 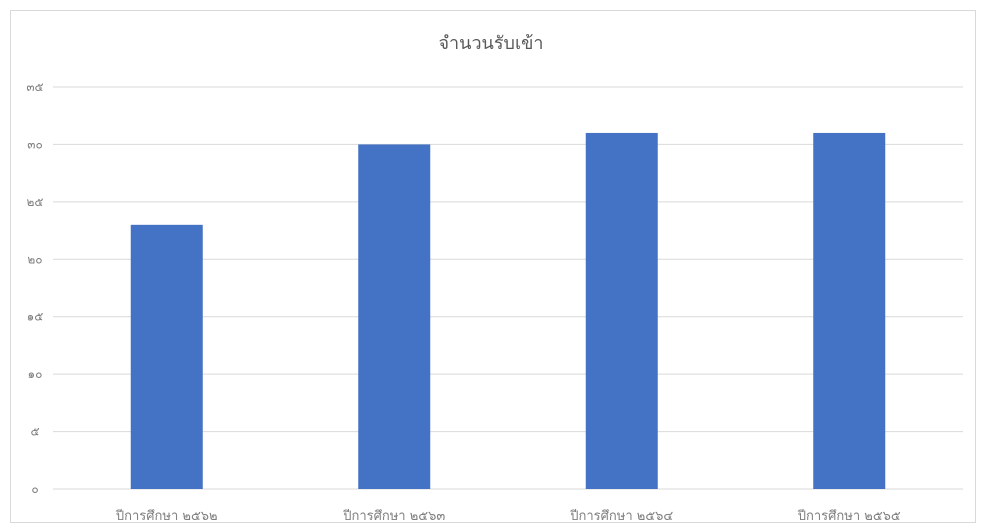 What do you see at coordinates (166, 516) in the screenshot?
I see `x-tick-label: ปีการศึกษา ๒๕๖๒` at bounding box center [166, 516].